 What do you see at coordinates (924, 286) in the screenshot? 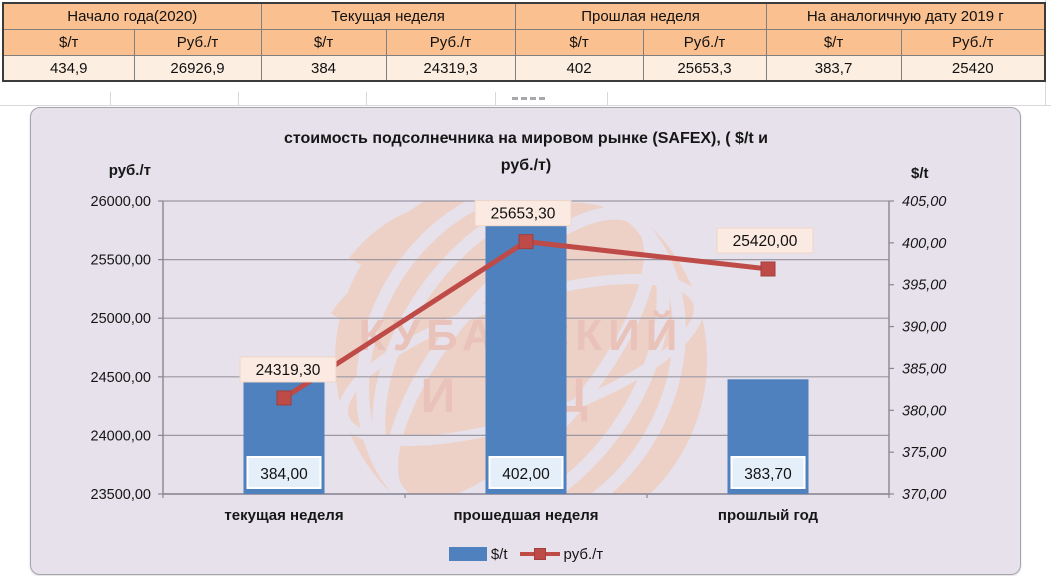
I see `right-axis-tick-label: 395,00` at bounding box center [924, 286].